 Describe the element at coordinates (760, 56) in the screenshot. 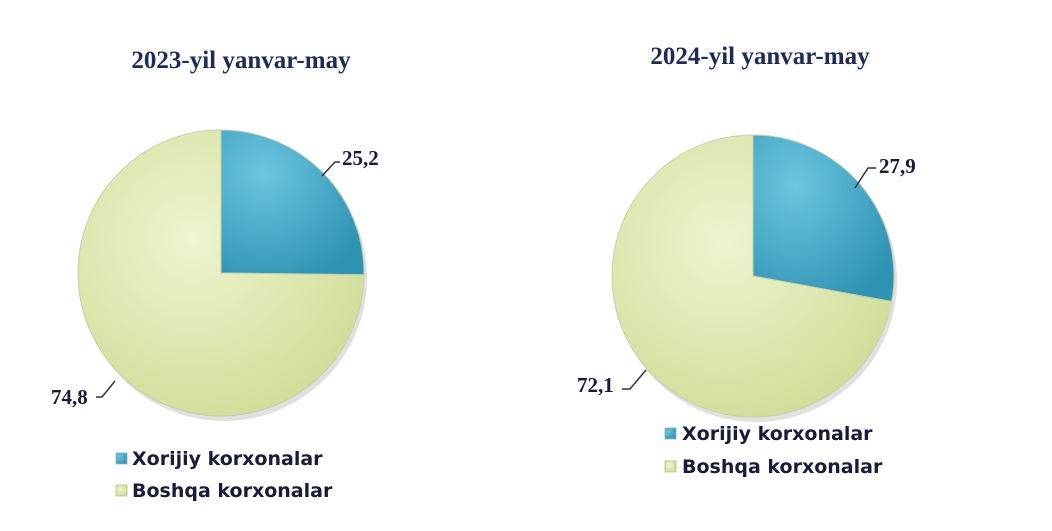

I see `chart-title: 2024-yil yanvar-may` at that location.